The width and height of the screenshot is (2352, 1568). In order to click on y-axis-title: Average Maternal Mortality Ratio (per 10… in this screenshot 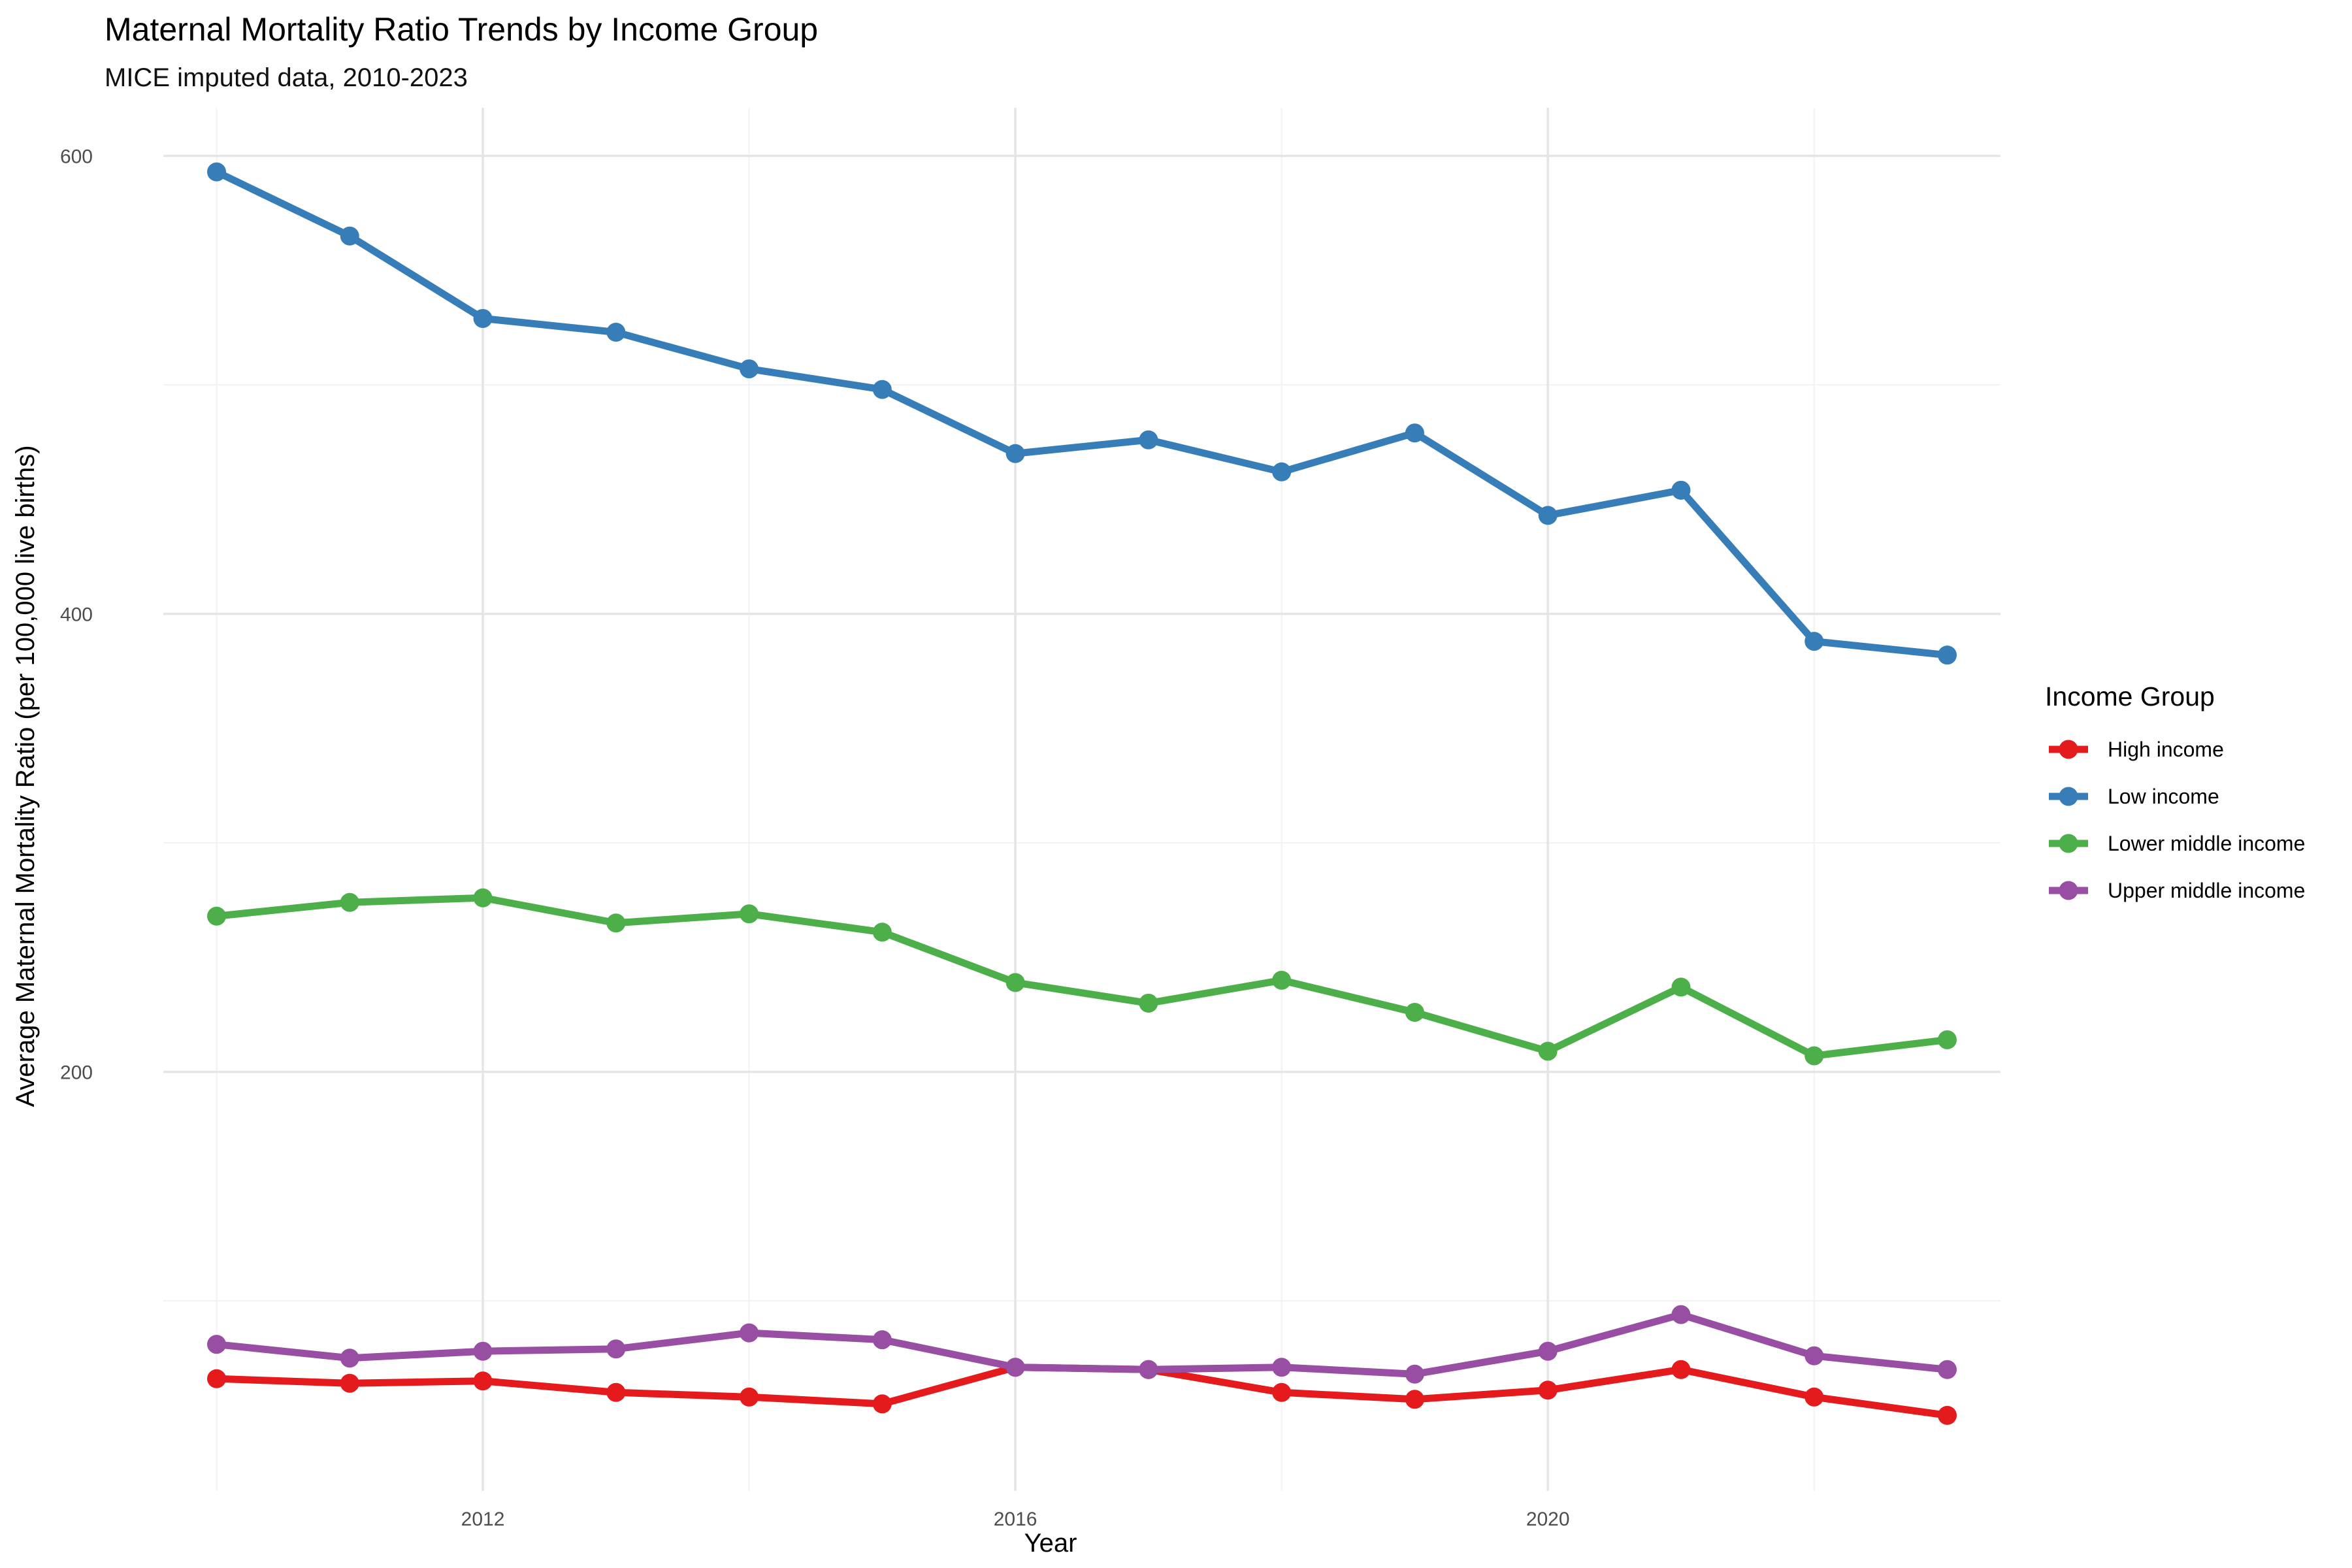, I will do `click(25, 776)`.